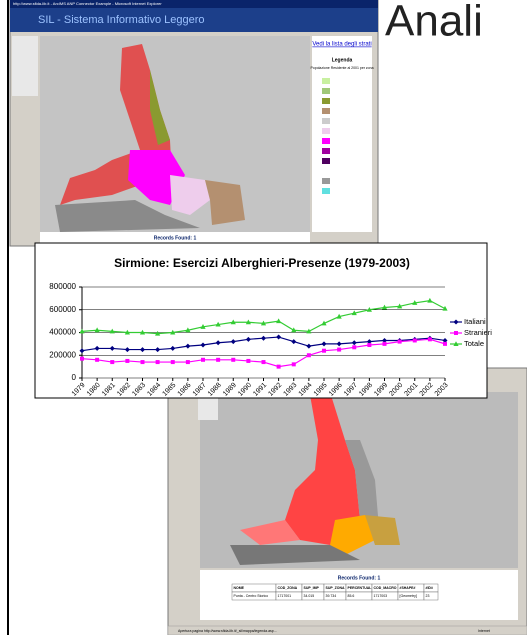 The height and width of the screenshot is (640, 527). Describe the element at coordinates (62, 286) in the screenshot. I see `y-tick-label: 800000` at that location.